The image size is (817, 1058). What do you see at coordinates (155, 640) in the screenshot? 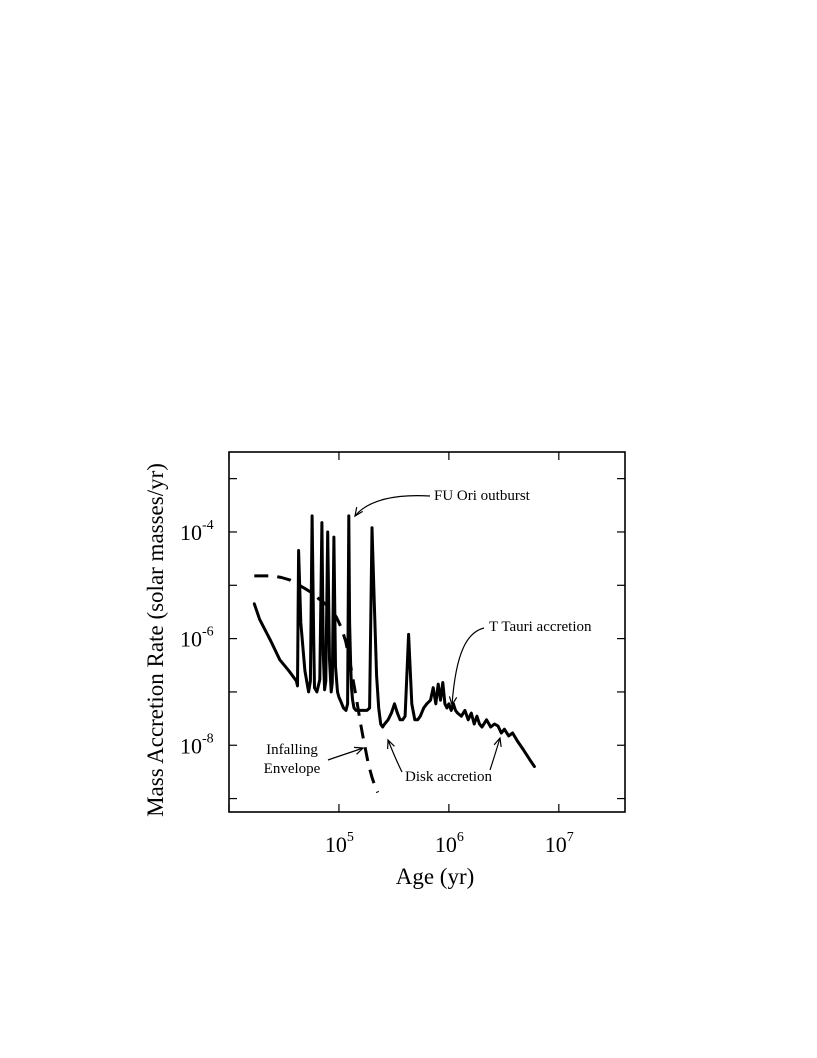
I see `y-axis-title: Mass Accretion Rate (solar masses/yr)` at bounding box center [155, 640].